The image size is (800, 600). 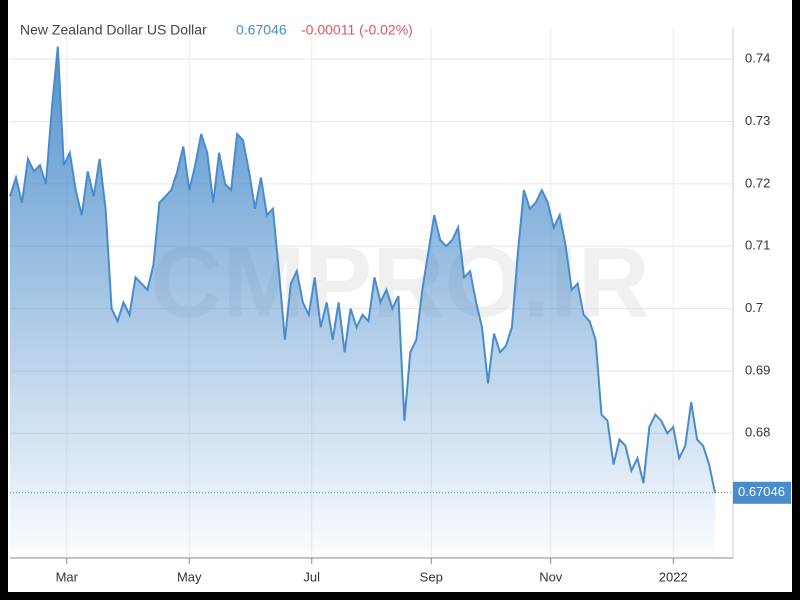 What do you see at coordinates (757, 432) in the screenshot?
I see `y-tick-label: 0.68` at bounding box center [757, 432].